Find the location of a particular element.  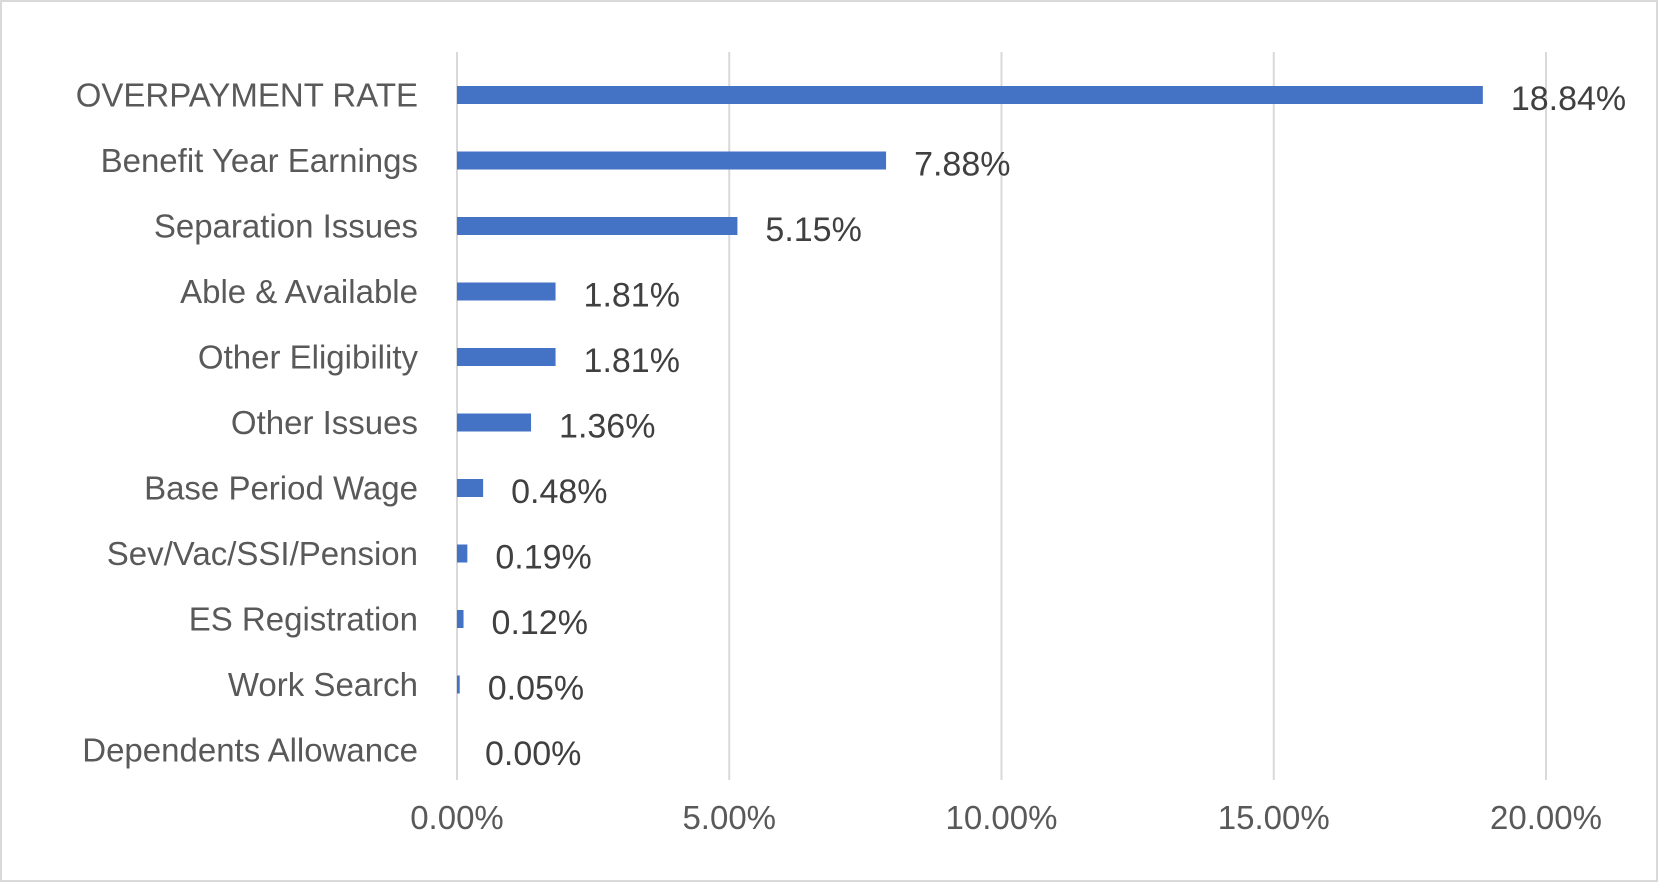

category-label: Benefit Year Earnings is located at coordinates (259, 160).